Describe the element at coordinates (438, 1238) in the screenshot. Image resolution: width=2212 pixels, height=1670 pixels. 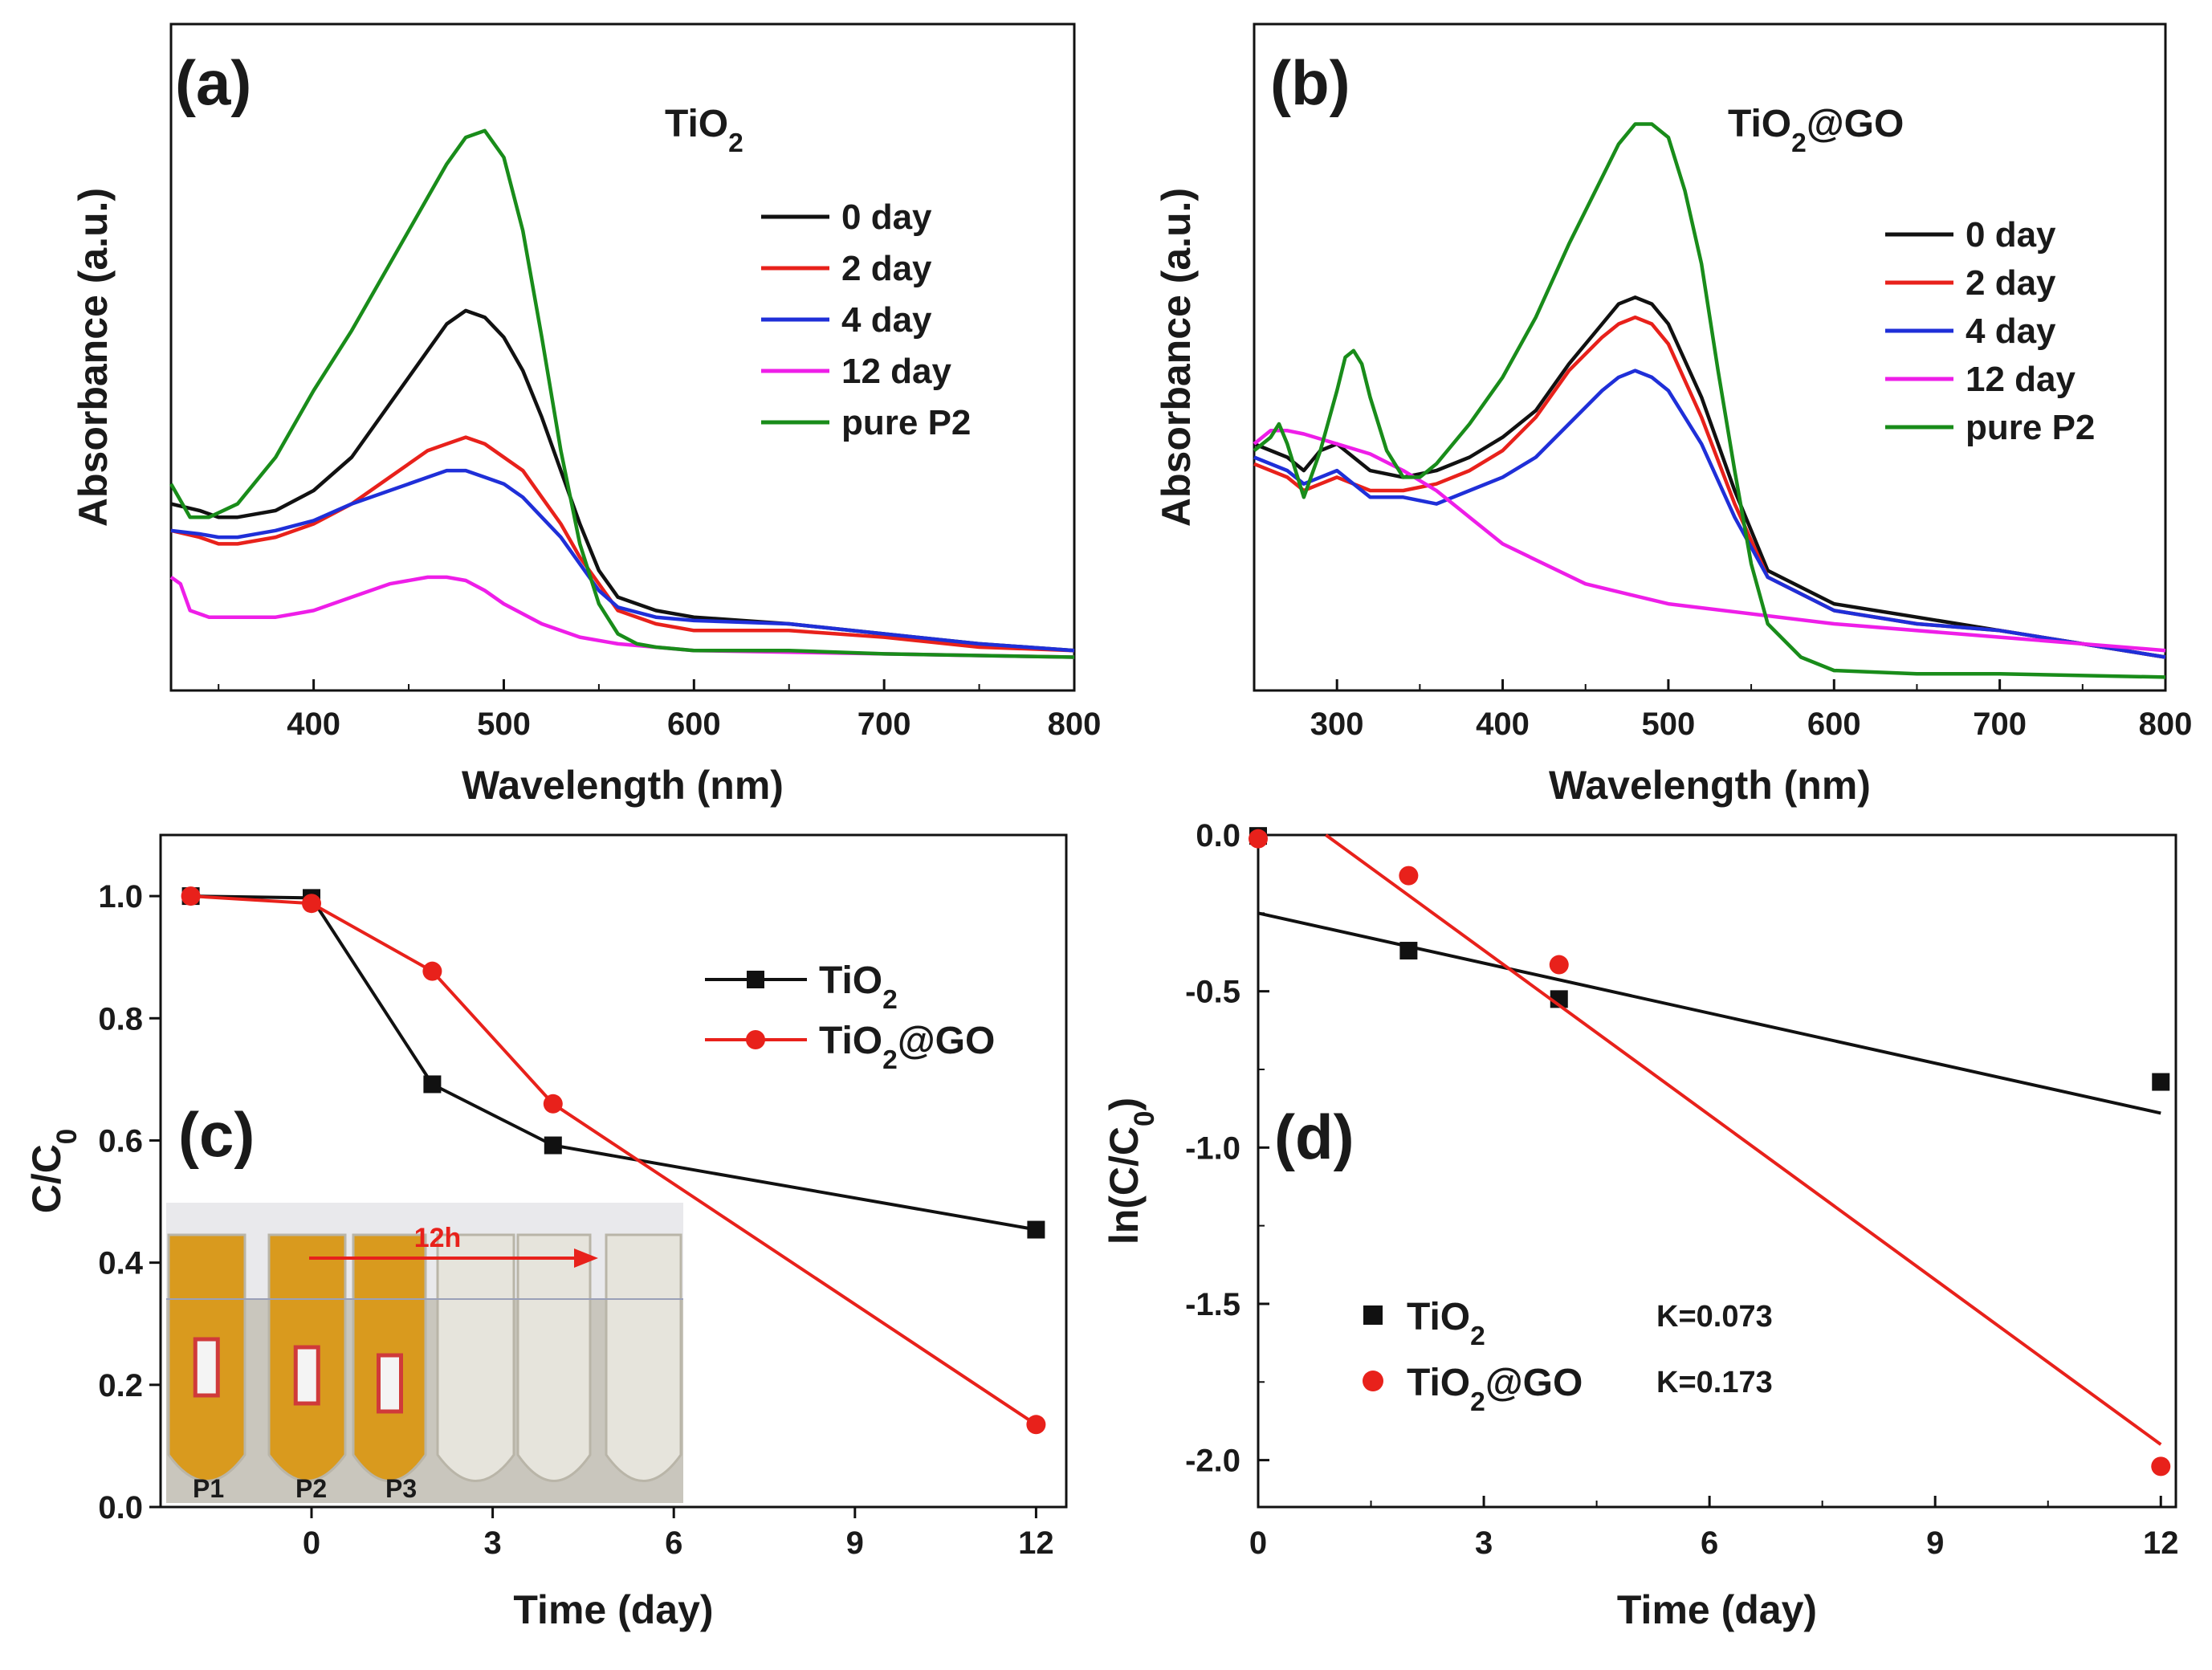
I see `inset-arrow-label: 12h` at that location.